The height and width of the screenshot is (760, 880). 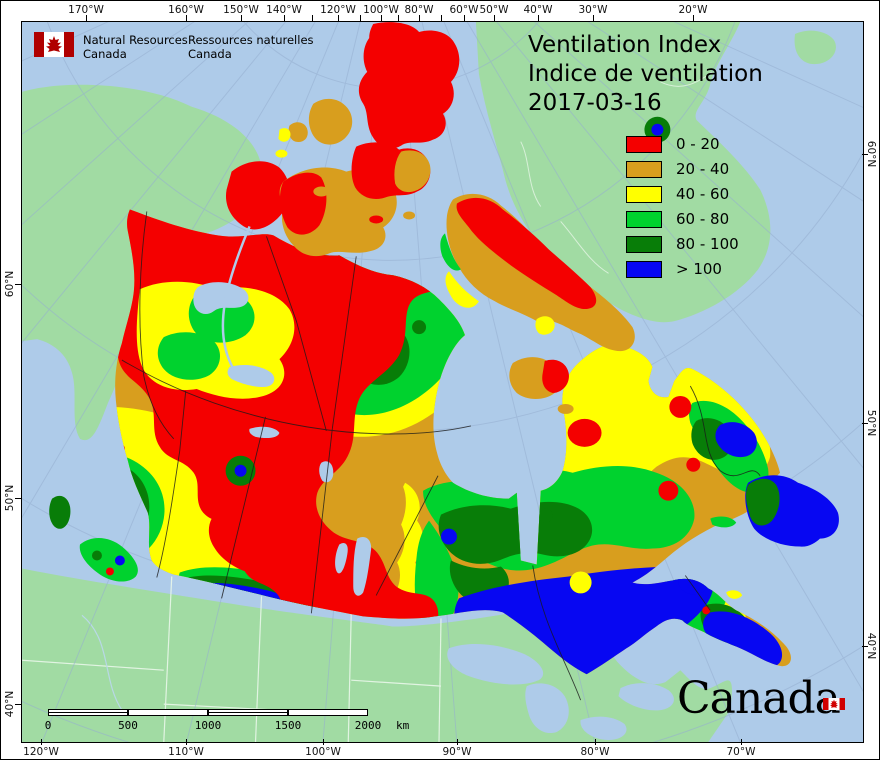 What do you see at coordinates (603, 728) in the screenshot?
I see `lake-ontario` at bounding box center [603, 728].